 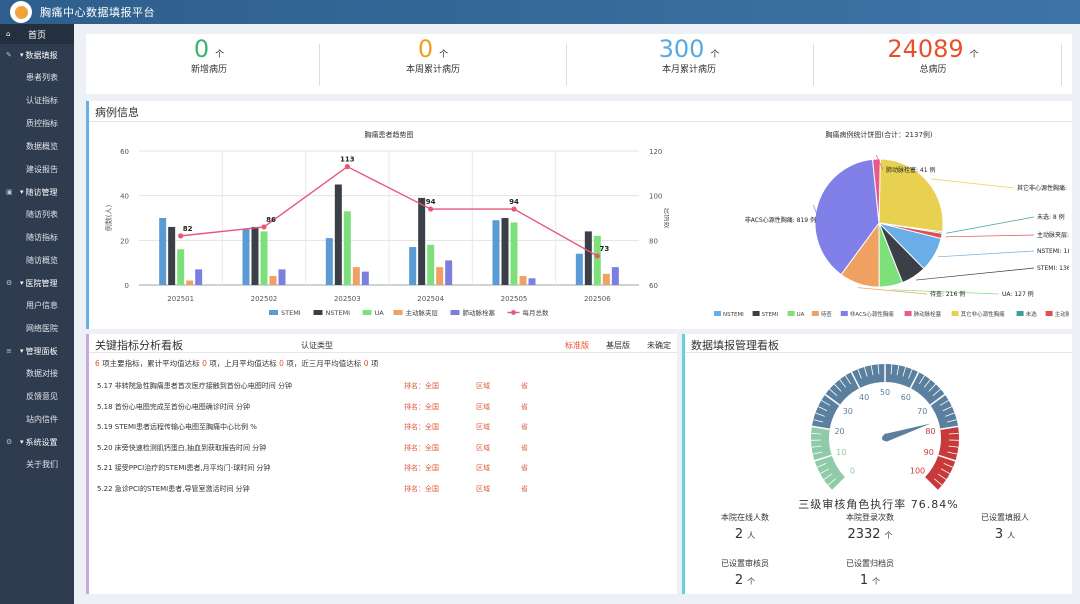 What do you see at coordinates (41, 55) in the screenshot?
I see `sidebar-group-label: 数据填报` at bounding box center [41, 55].